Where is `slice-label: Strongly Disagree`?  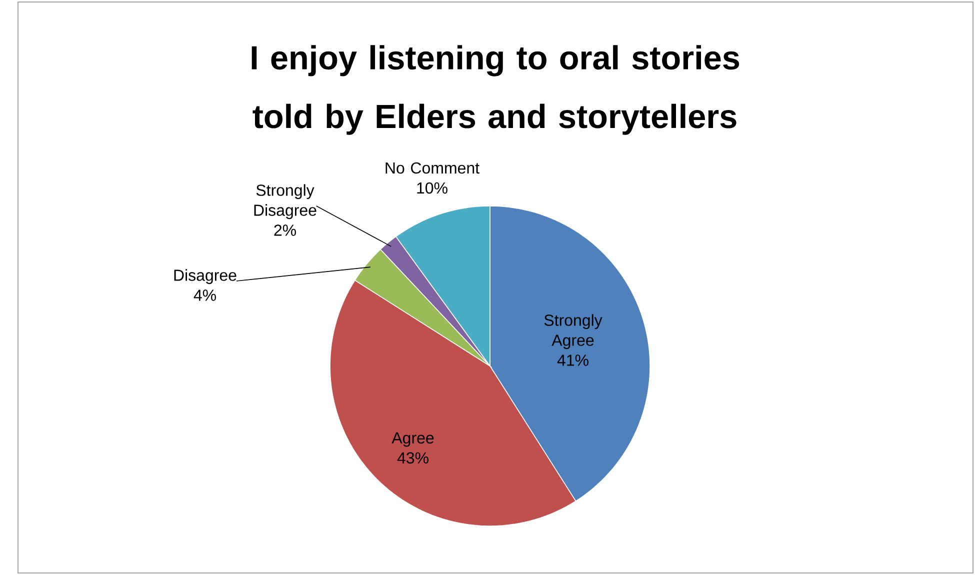 slice-label: Strongly Disagree is located at coordinates (285, 202).